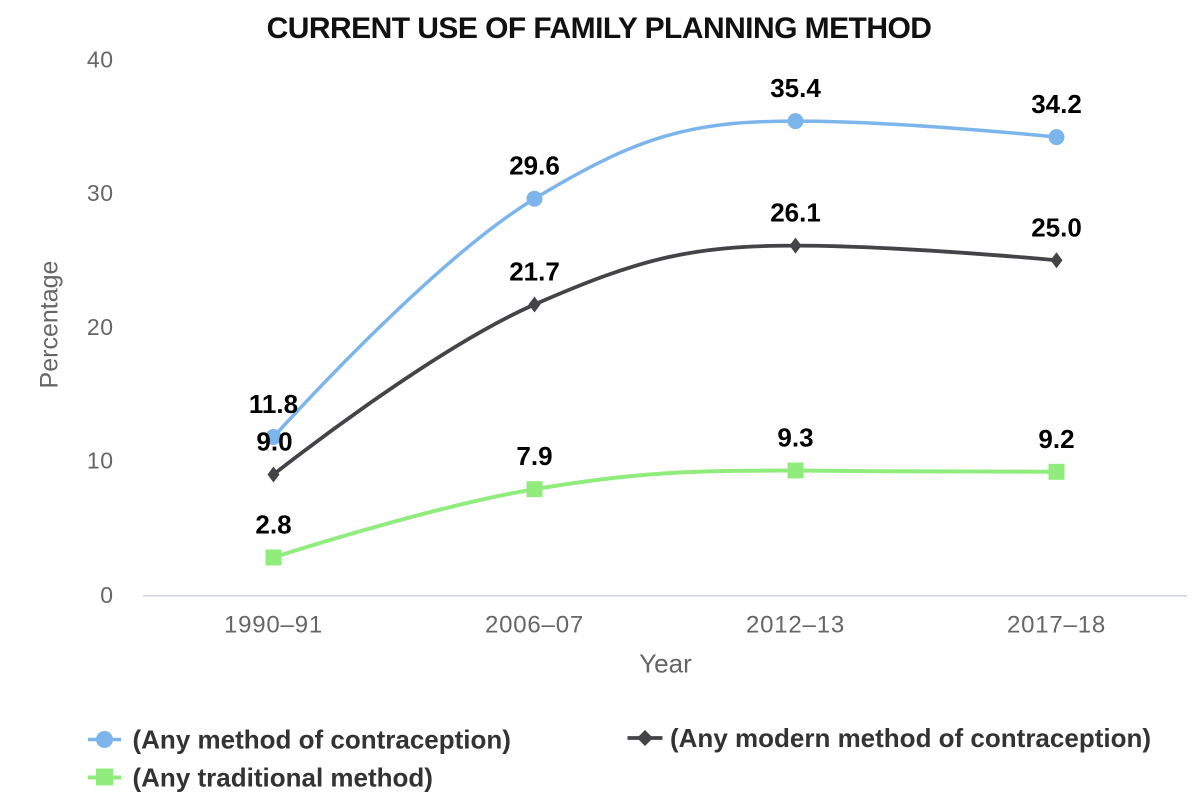 This screenshot has height=800, width=1200. What do you see at coordinates (322, 739) in the screenshot?
I see `svg-text: (Any method of contraception)` at bounding box center [322, 739].